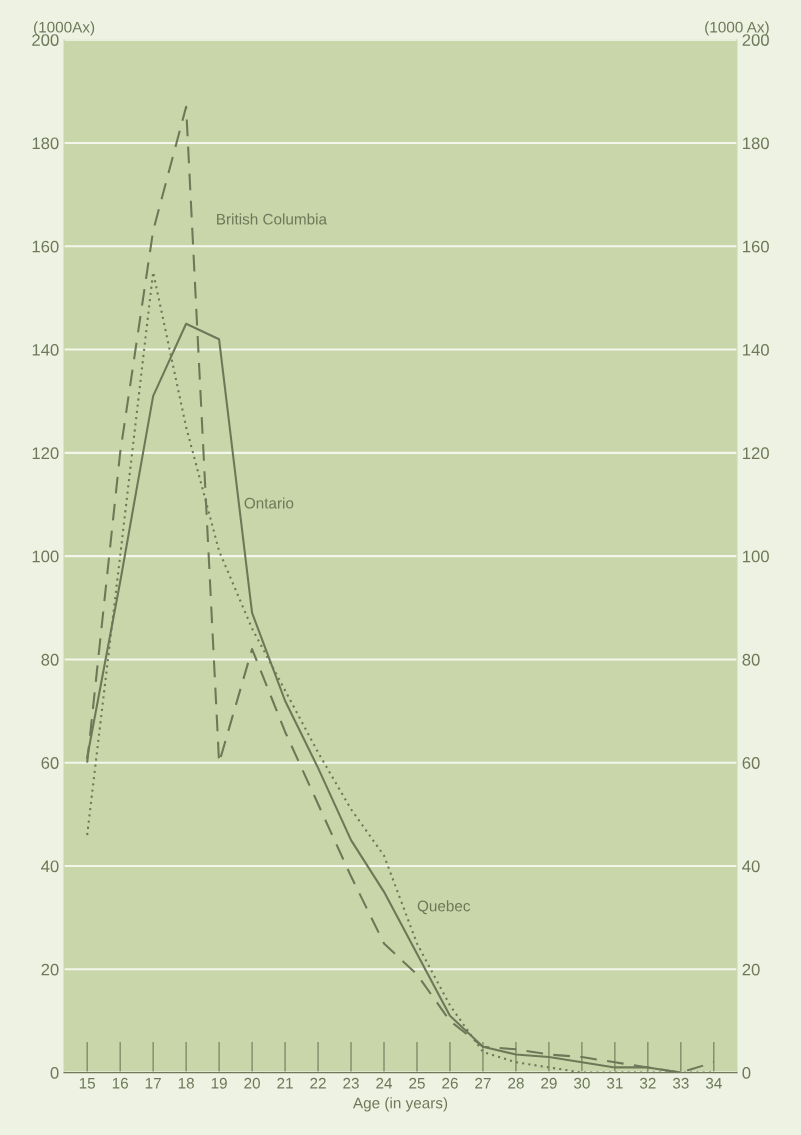 This screenshot has width=801, height=1135. I want to click on x-tick-label: 25, so click(417, 1083).